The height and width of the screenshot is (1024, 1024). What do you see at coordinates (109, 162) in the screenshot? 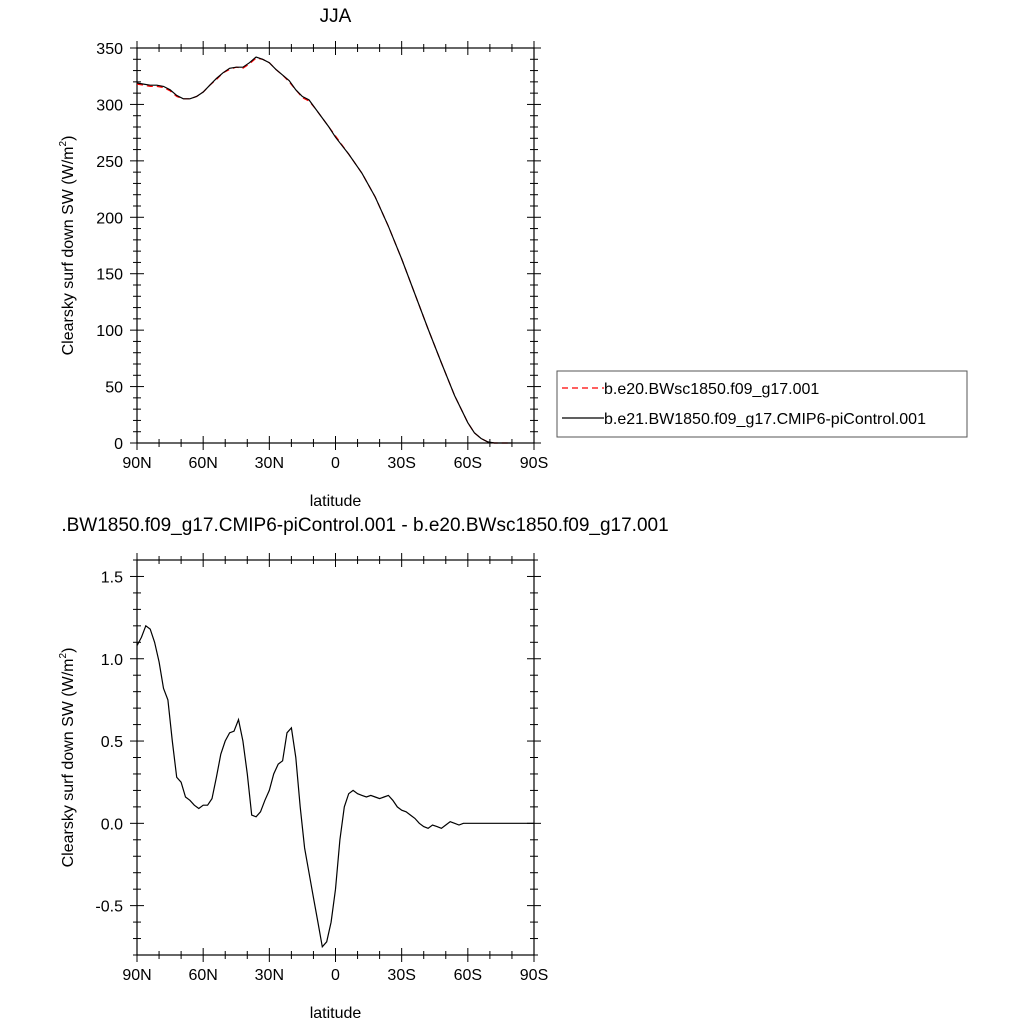
I see `y-tick-label: 250` at bounding box center [109, 162].